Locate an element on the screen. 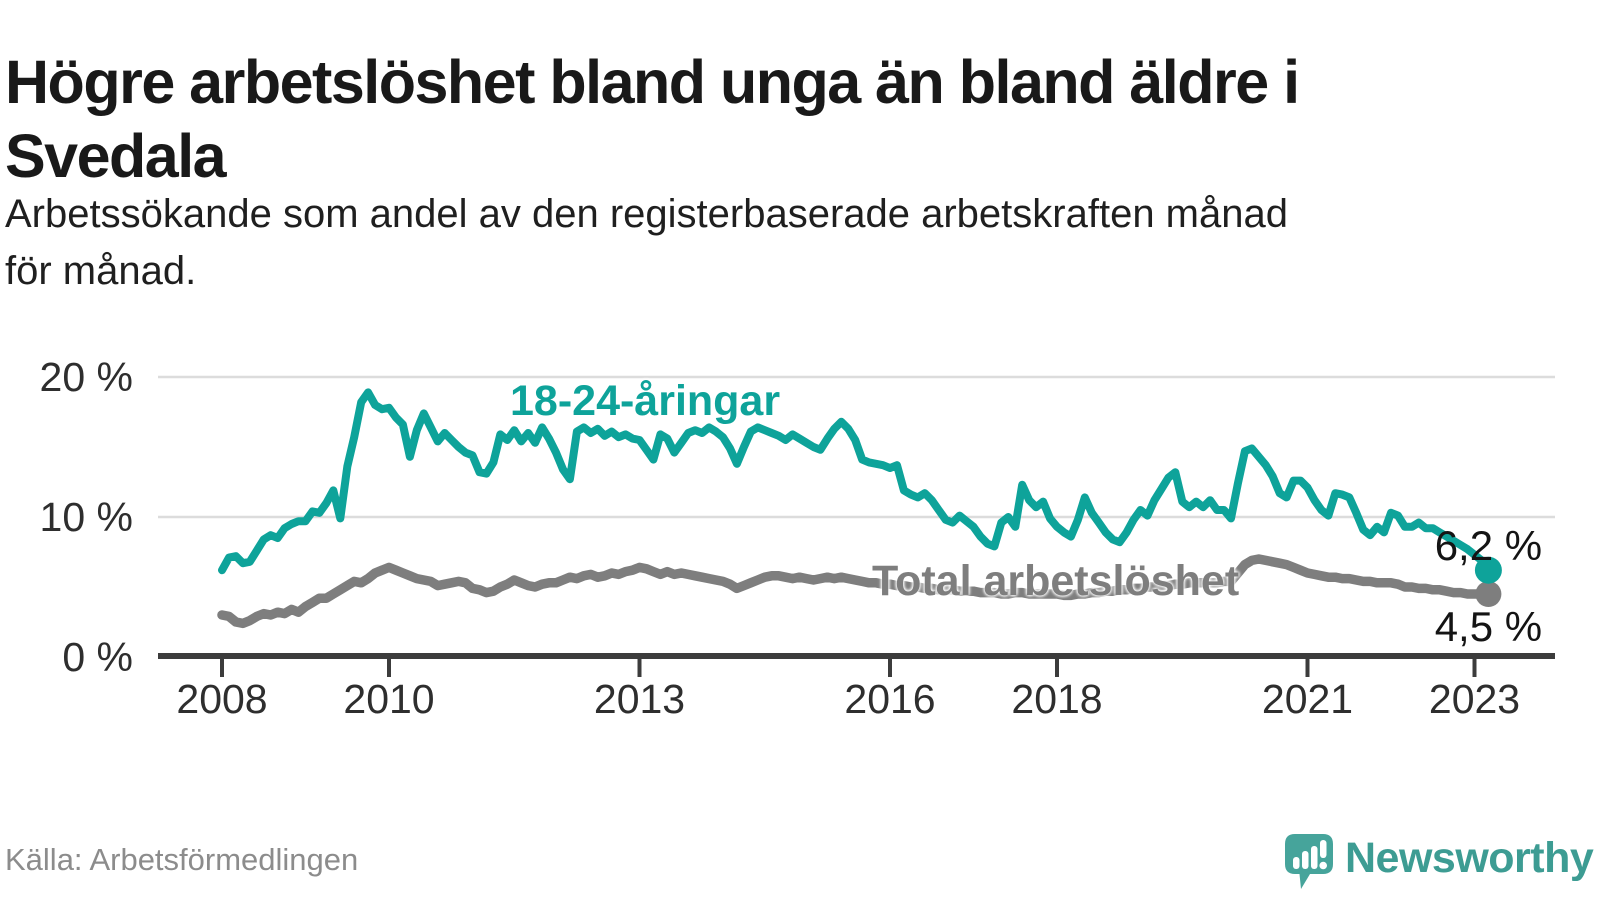 This screenshot has width=1600, height=900. line-total is located at coordinates (855, 591).